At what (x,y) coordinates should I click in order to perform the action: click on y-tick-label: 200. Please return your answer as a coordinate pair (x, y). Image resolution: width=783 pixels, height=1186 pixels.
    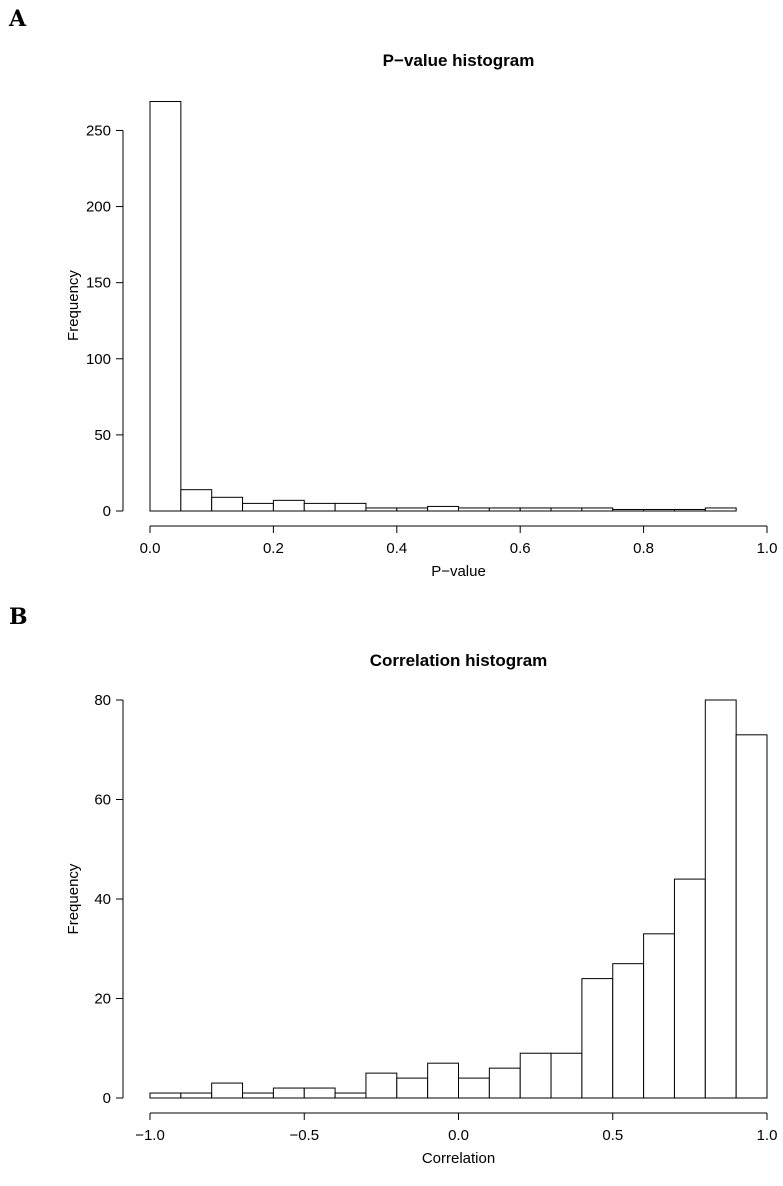
    Looking at the image, I should click on (98, 207).